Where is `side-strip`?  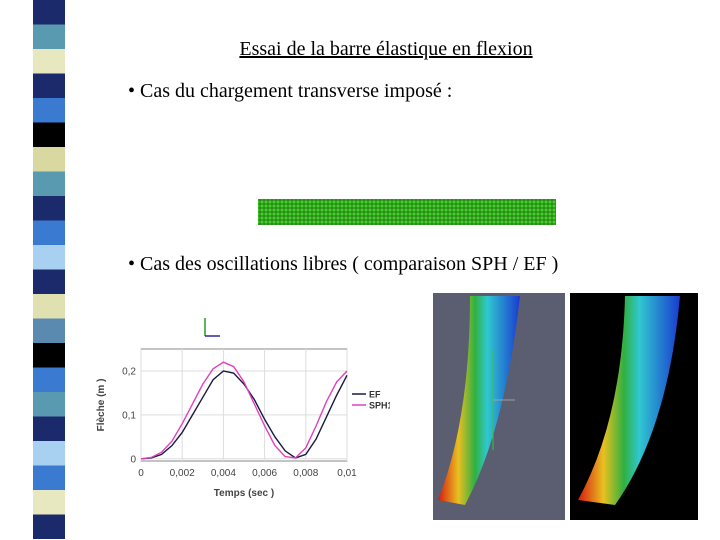 side-strip is located at coordinates (49, 269).